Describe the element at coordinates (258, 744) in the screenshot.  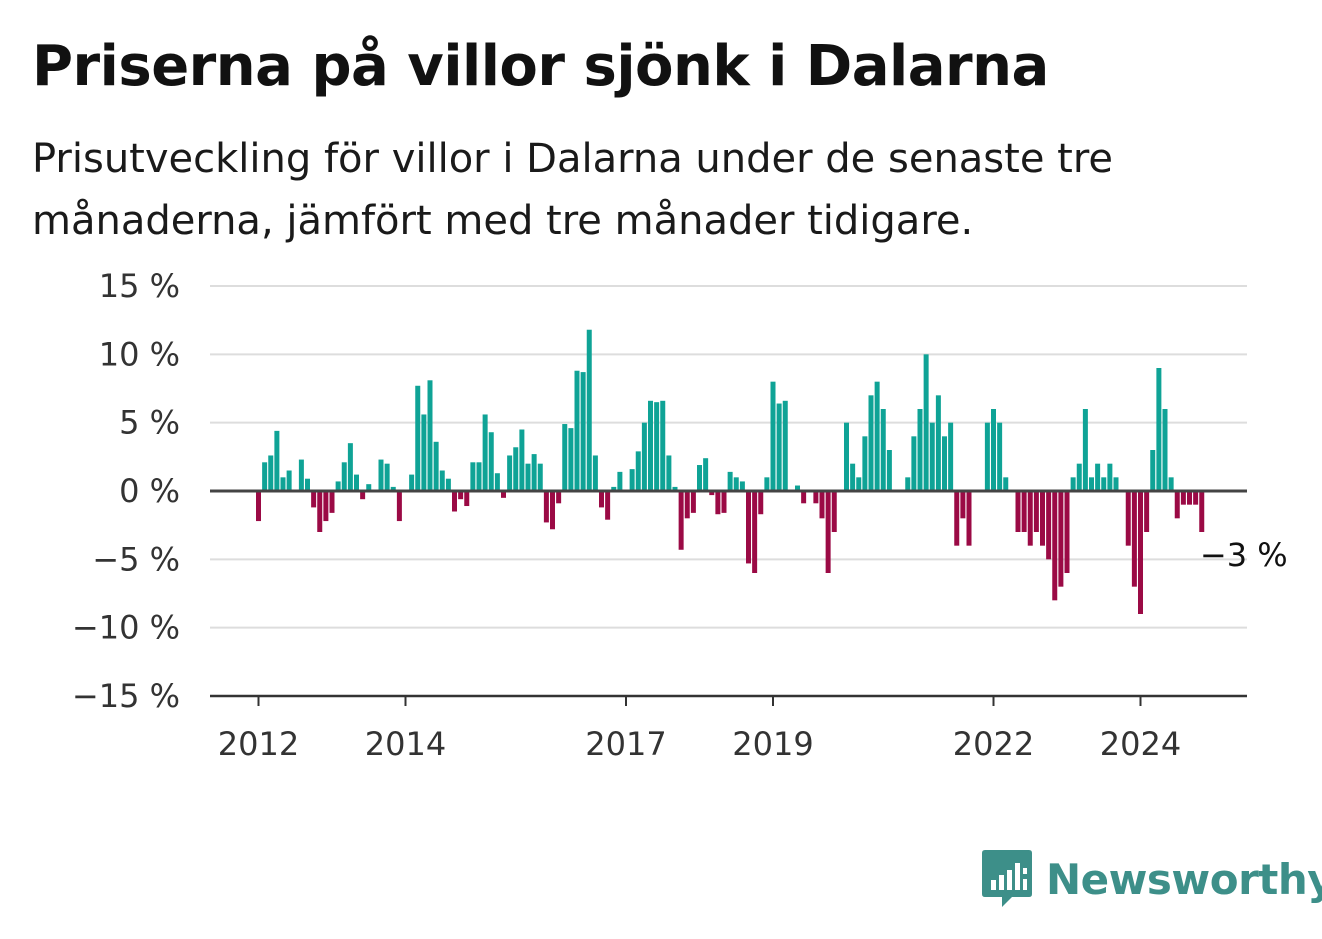
I see `x-tick-label: 2012` at that location.